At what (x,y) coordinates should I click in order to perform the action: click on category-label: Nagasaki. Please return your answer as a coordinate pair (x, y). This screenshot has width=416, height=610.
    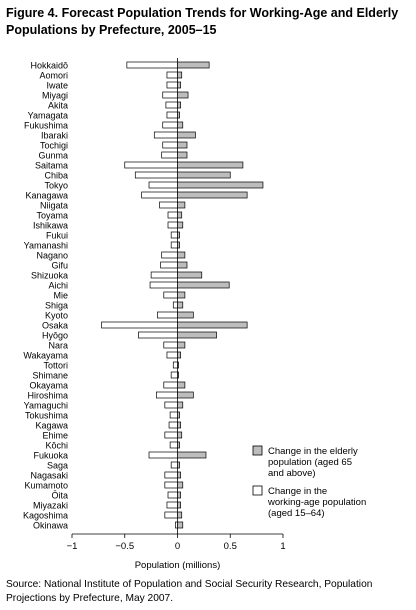
    Looking at the image, I should click on (49, 475).